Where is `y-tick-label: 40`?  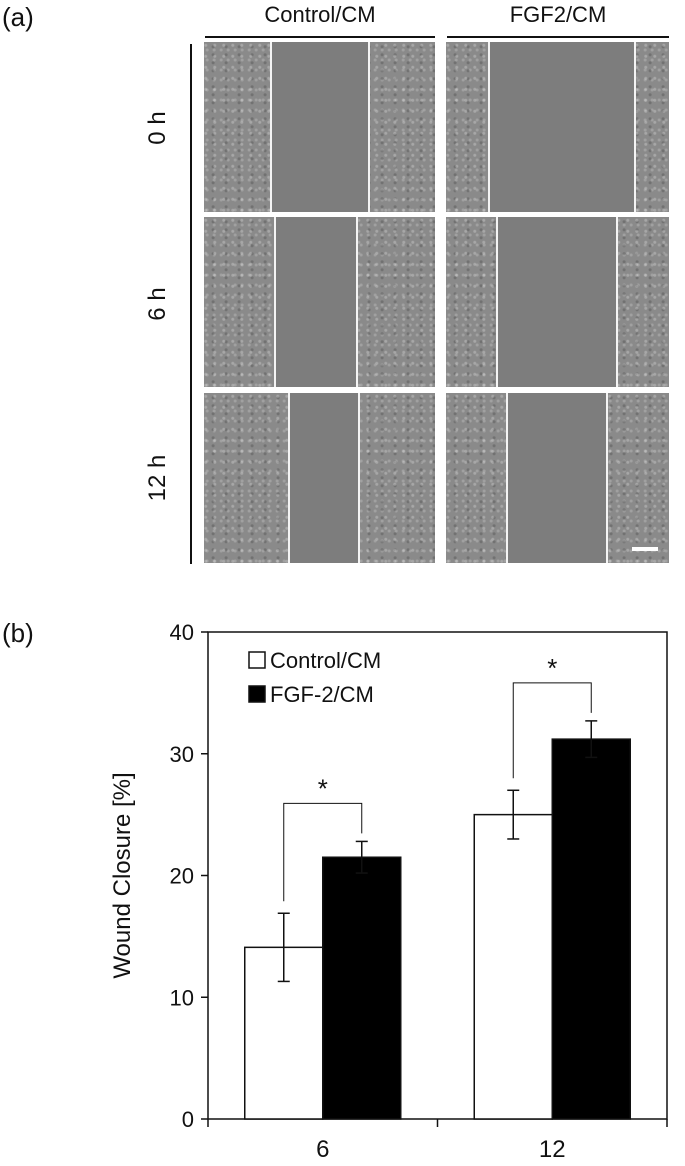
y-tick-label: 40 is located at coordinates (182, 632).